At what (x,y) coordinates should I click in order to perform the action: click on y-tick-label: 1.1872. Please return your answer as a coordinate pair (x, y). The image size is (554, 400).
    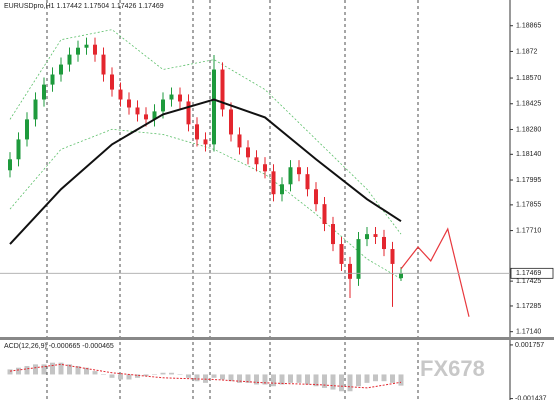
    Looking at the image, I should click on (527, 51).